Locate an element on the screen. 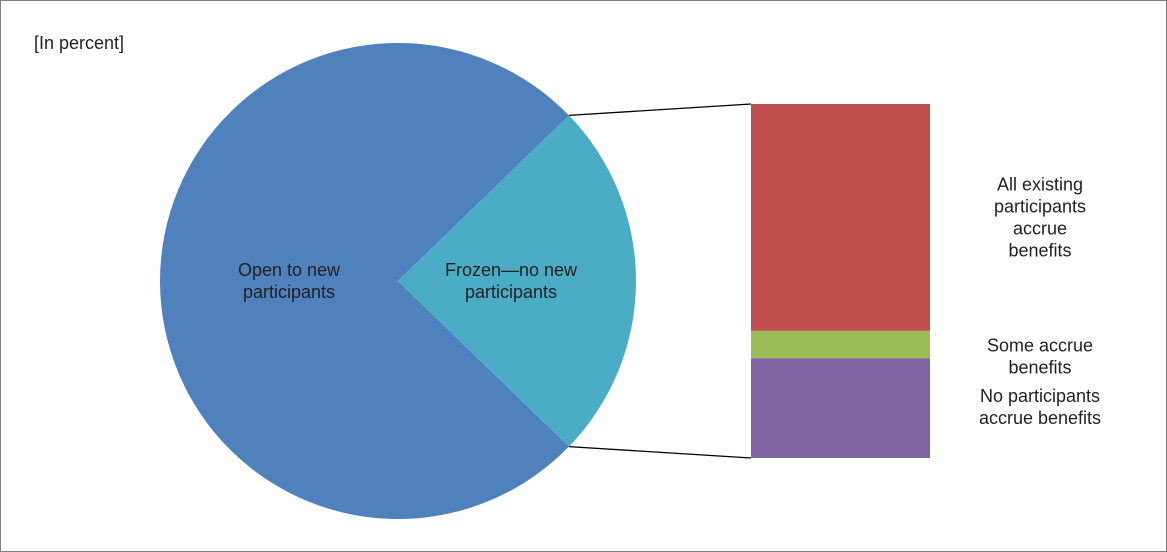 The width and height of the screenshot is (1167, 552). connector-line-top is located at coordinates (660, 110).